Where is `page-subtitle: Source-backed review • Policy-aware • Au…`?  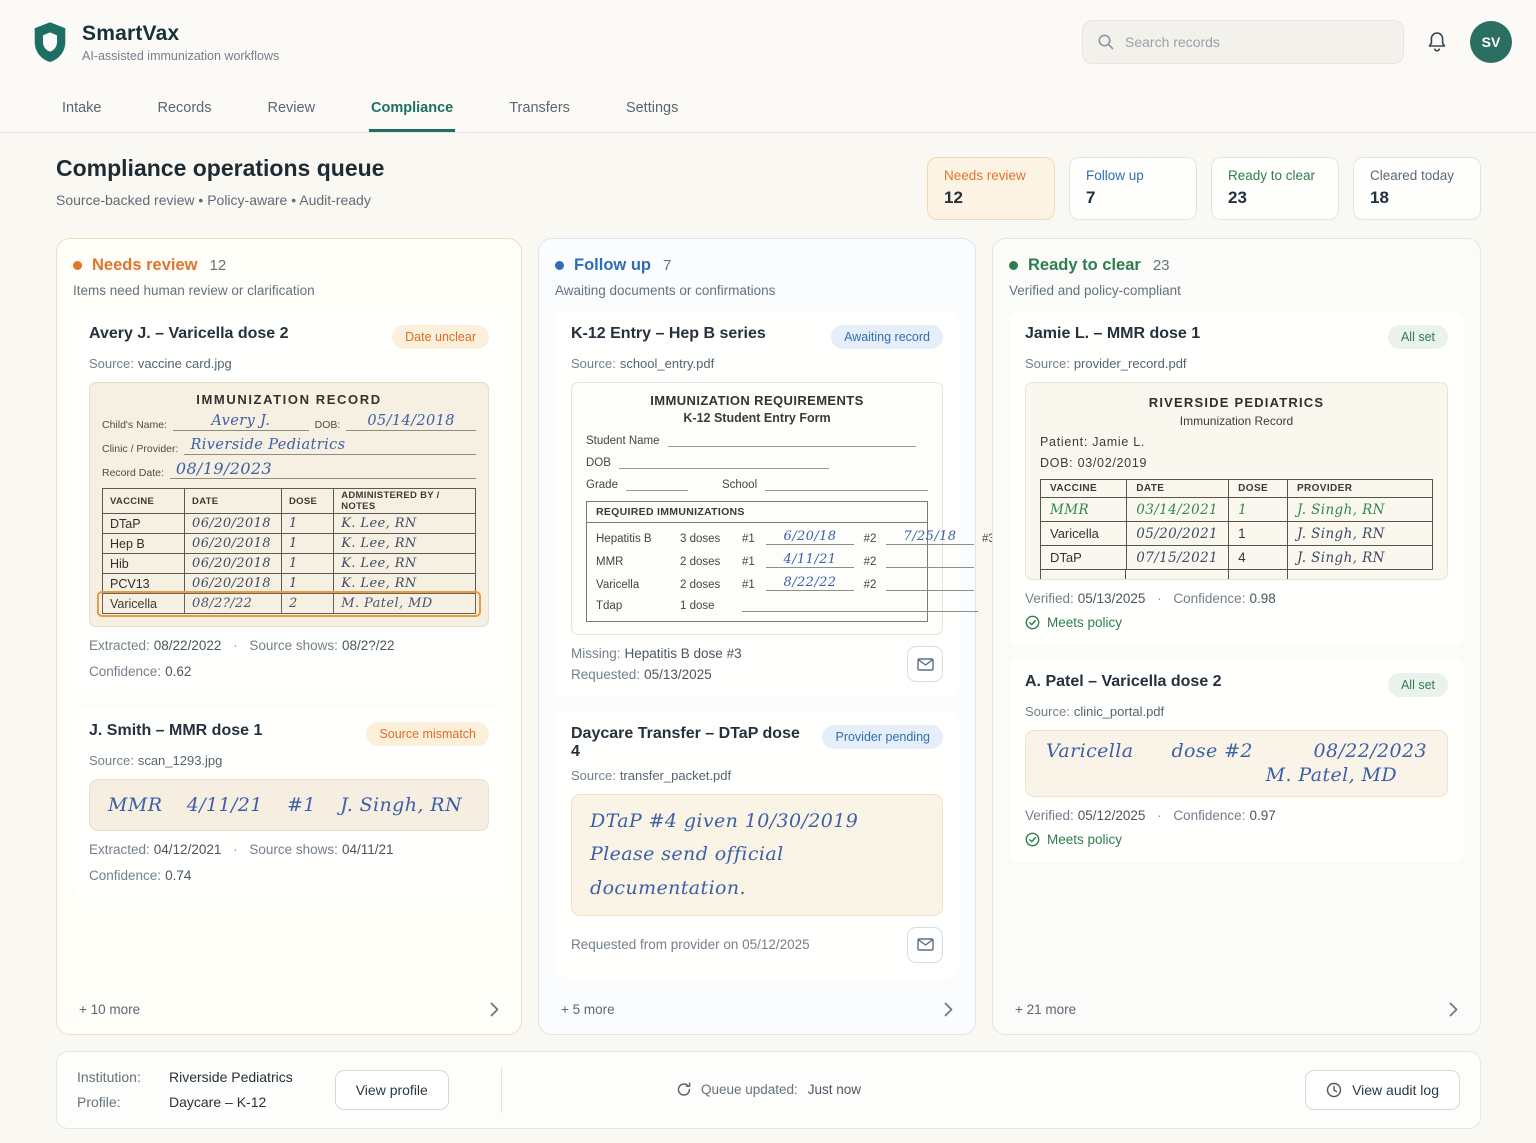
page-subtitle: Source-backed review • Policy-aware • Au… is located at coordinates (213, 200).